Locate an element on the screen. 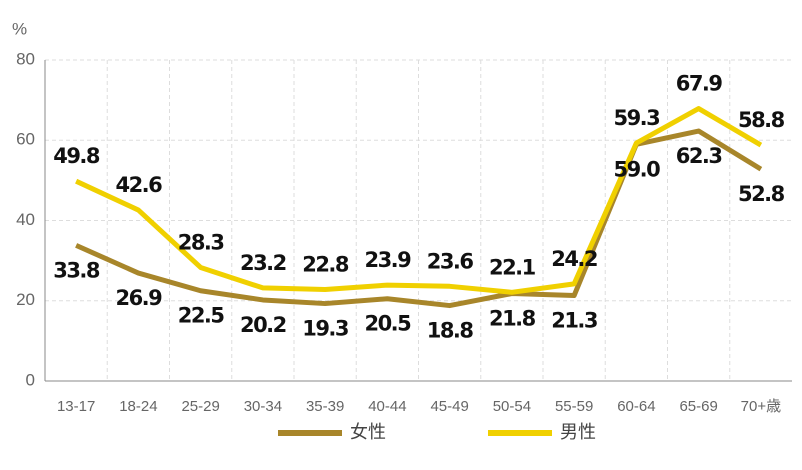 The width and height of the screenshot is (802, 470). data-label: 23.2 is located at coordinates (263, 263).